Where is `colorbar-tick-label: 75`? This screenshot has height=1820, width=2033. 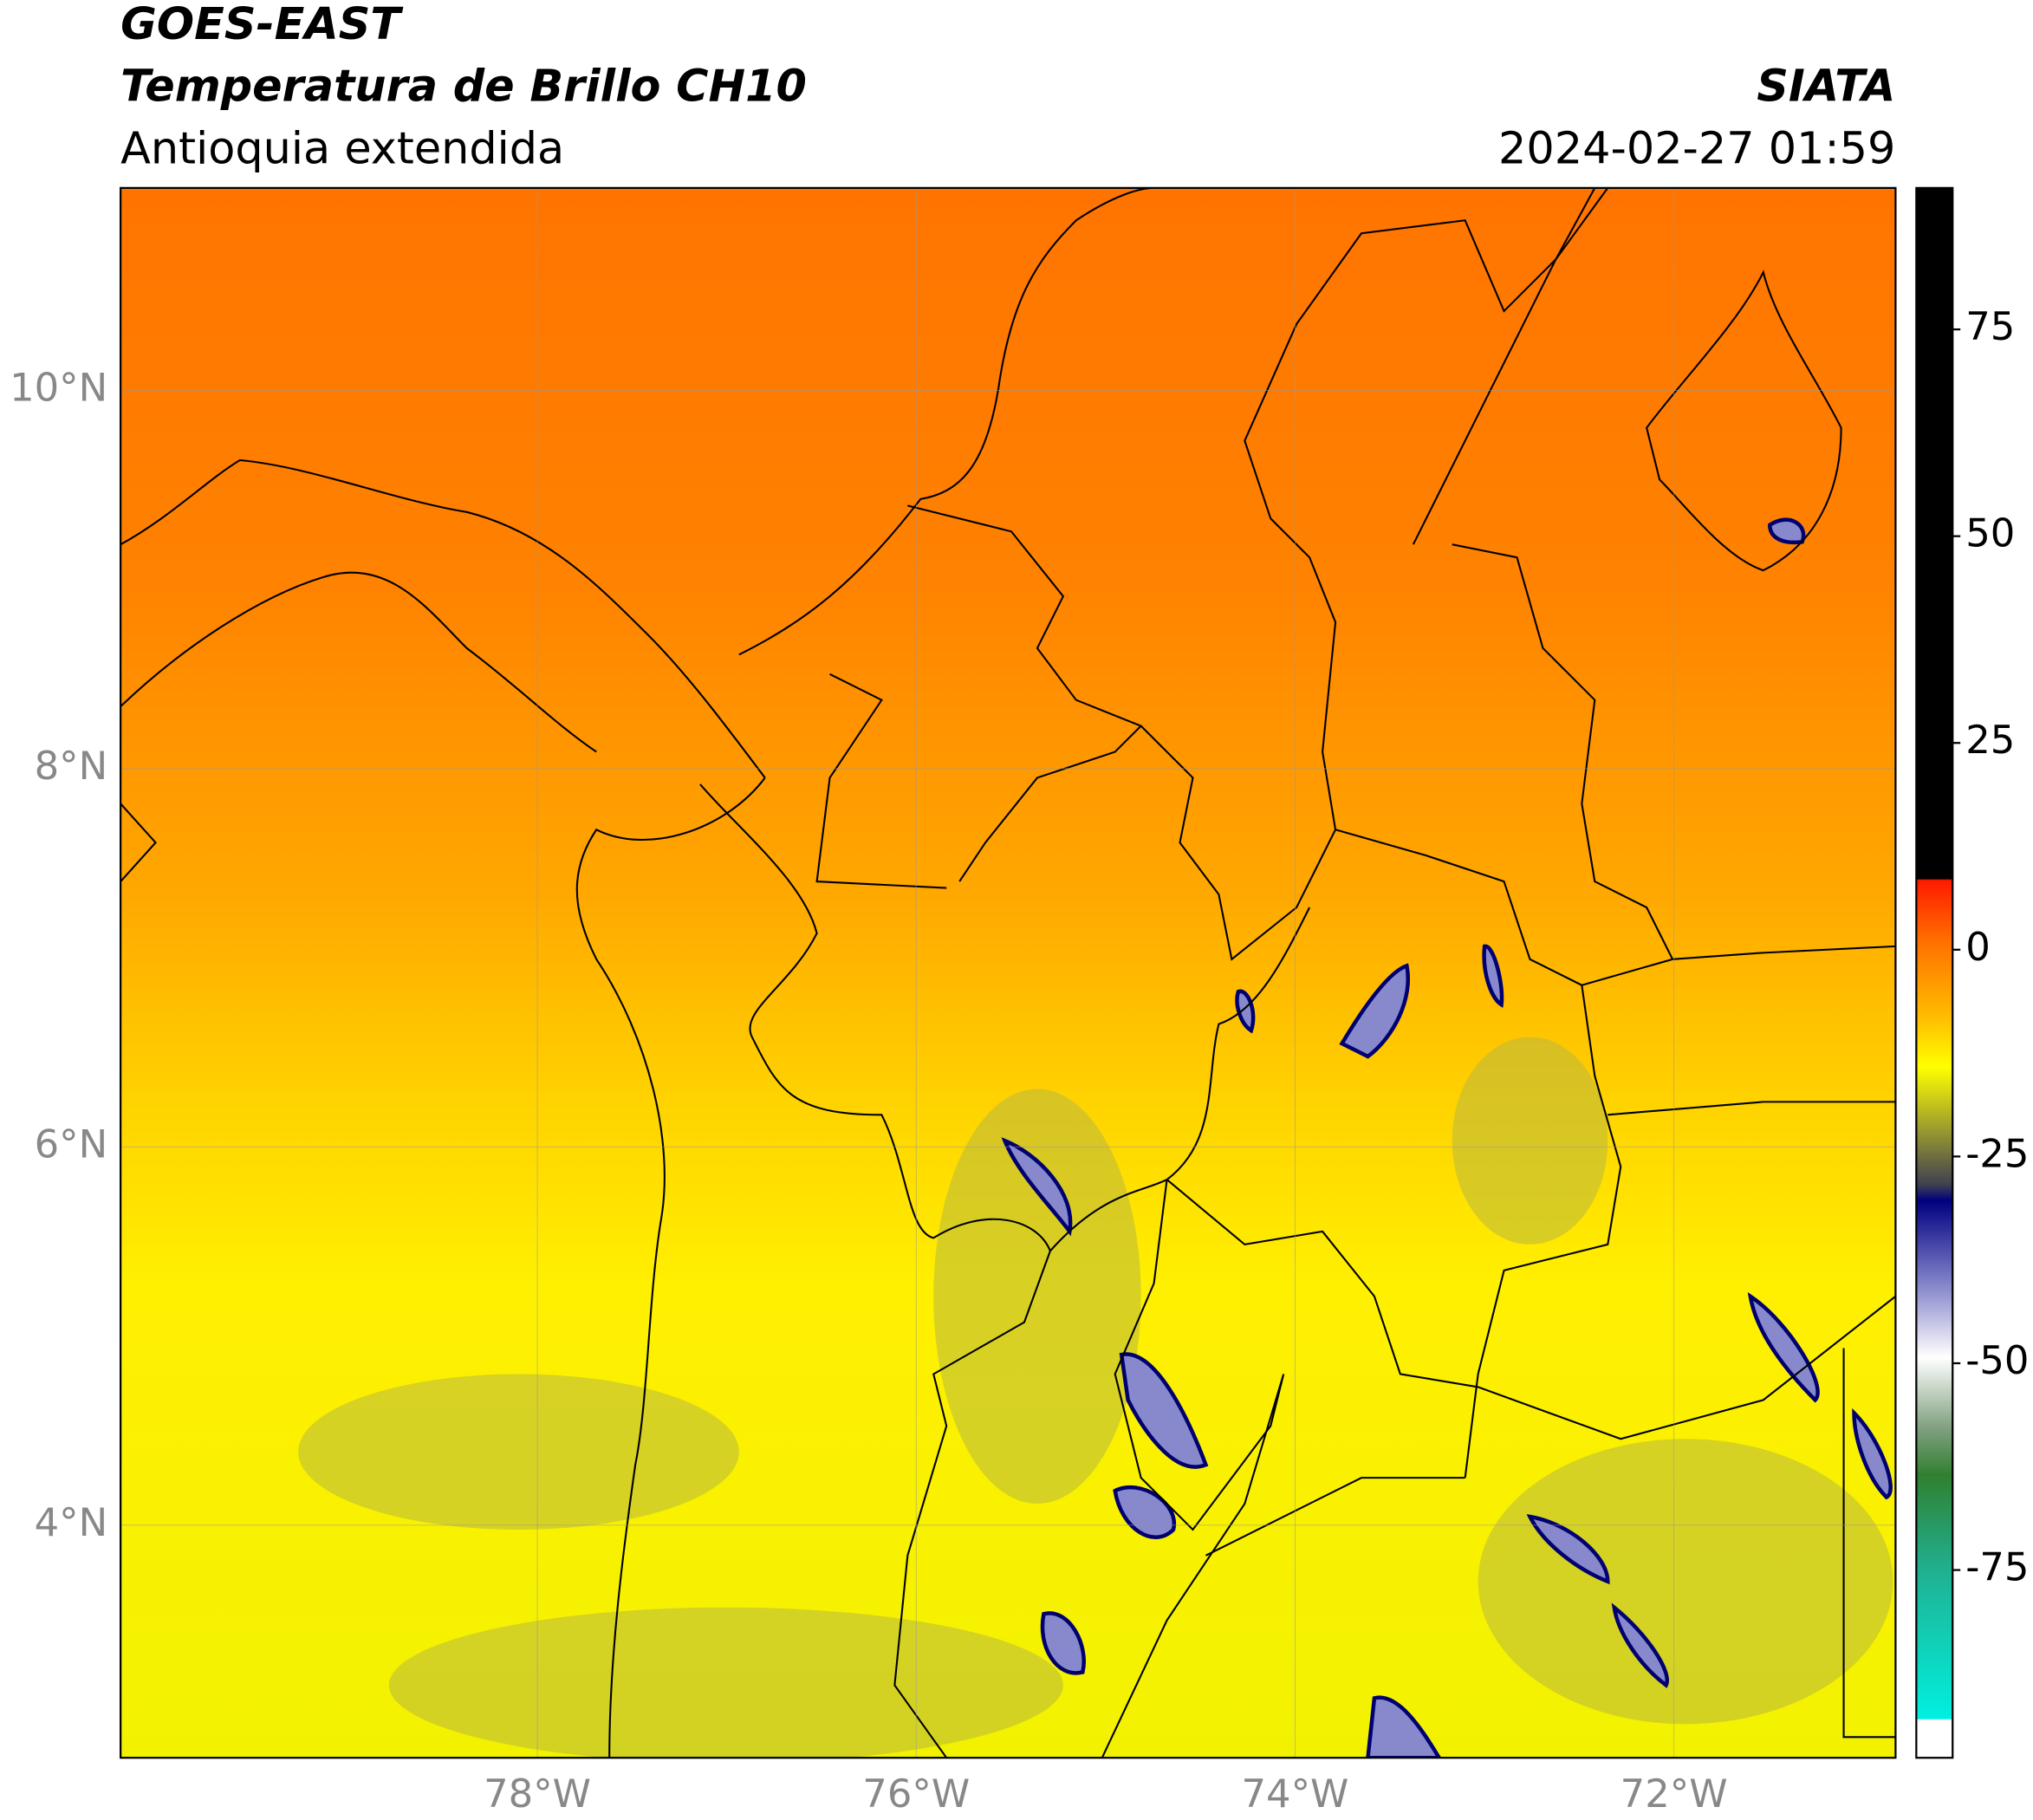
colorbar-tick-label: 75 is located at coordinates (1990, 326).